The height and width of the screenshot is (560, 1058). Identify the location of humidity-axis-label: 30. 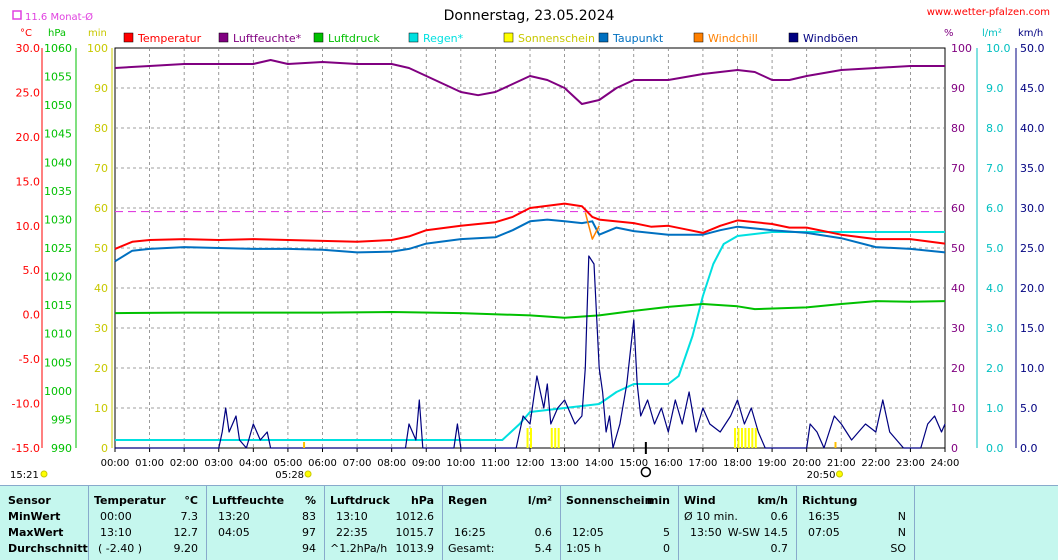
(958, 328).